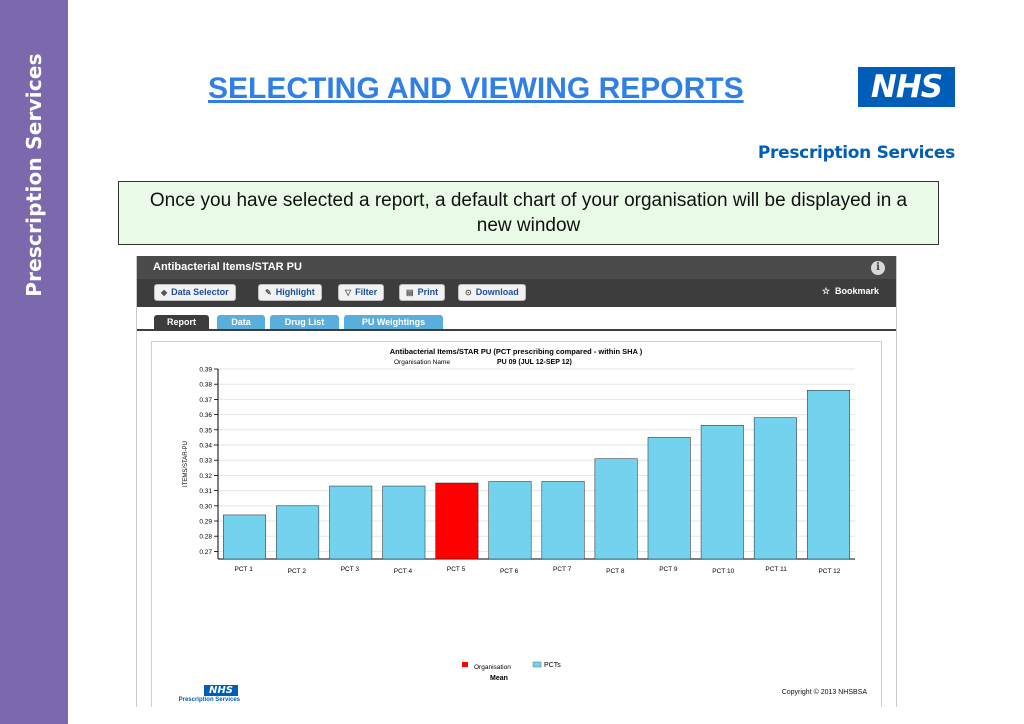 This screenshot has height=724, width=1024. What do you see at coordinates (34, 175) in the screenshot?
I see `sidebar-label: Prescription Services` at bounding box center [34, 175].